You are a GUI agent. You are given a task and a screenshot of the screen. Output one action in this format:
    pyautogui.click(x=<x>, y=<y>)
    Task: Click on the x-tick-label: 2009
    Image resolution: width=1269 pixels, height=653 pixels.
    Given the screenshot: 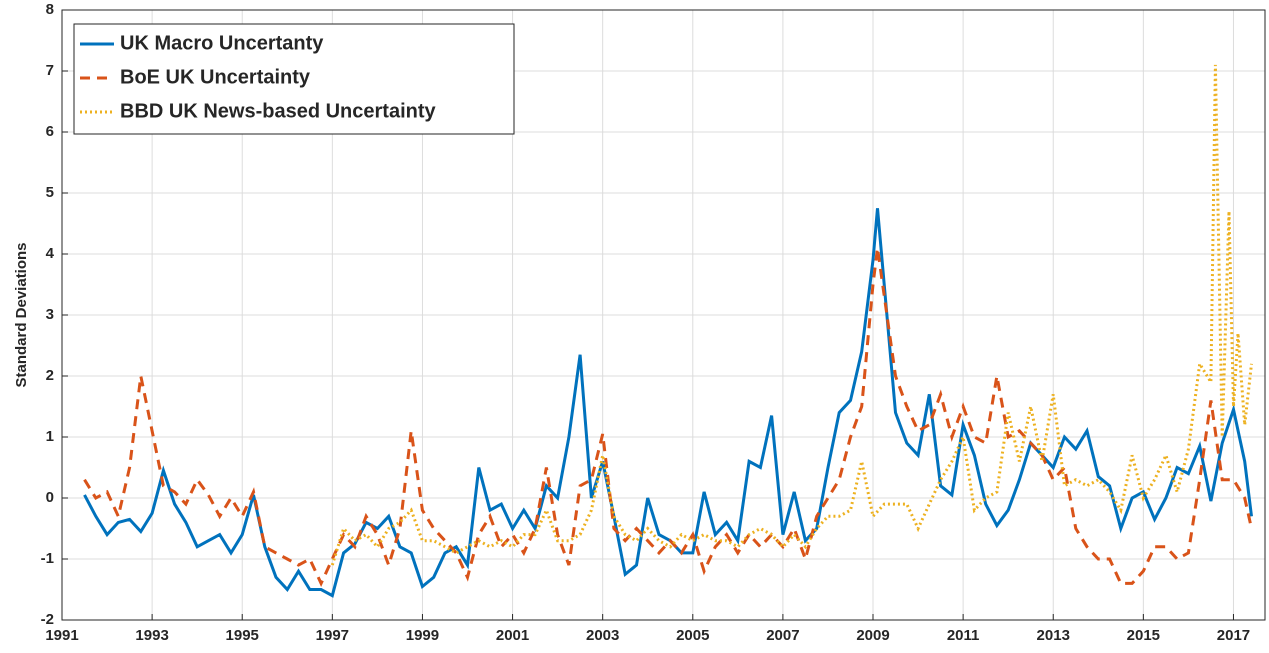 What is the action you would take?
    pyautogui.click(x=872, y=635)
    